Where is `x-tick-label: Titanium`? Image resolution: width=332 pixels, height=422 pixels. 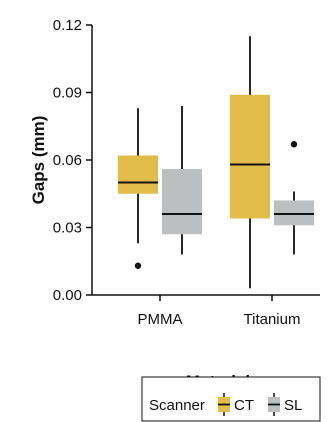 x-tick-label: Titanium is located at coordinates (272, 319).